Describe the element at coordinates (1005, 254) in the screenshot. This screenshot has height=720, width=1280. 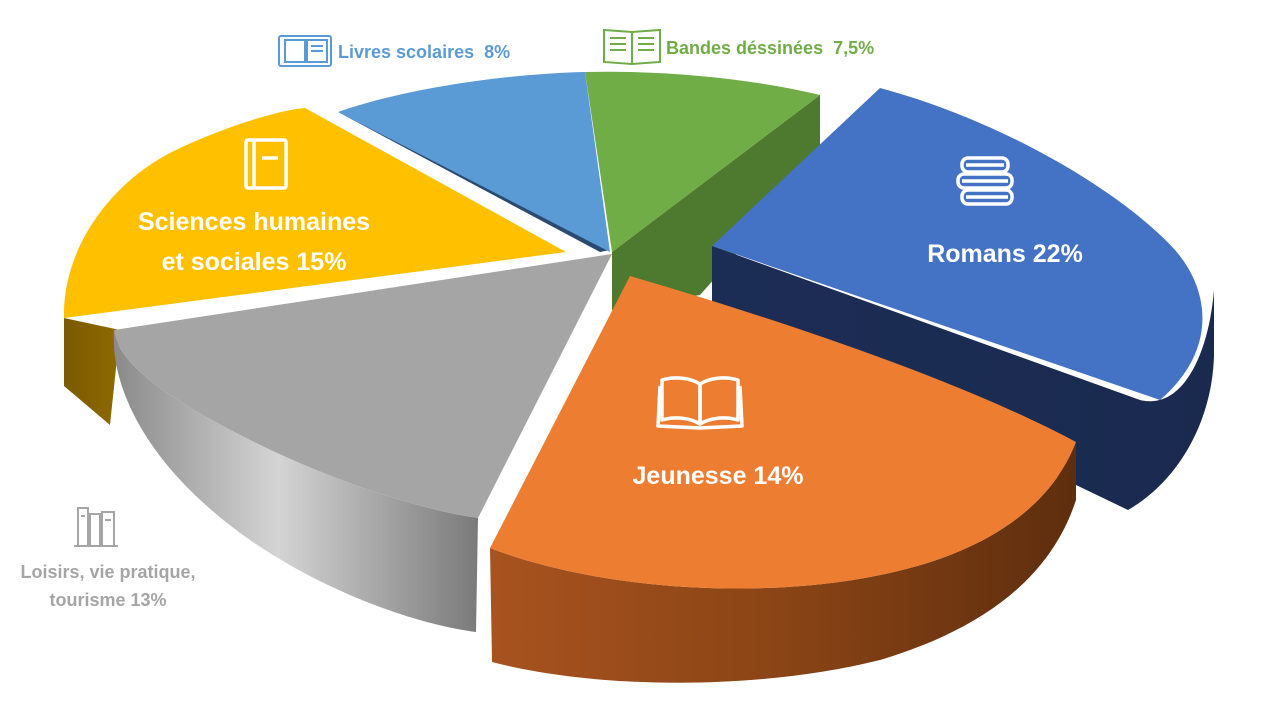
I see `label-romans: Romans 22%` at that location.